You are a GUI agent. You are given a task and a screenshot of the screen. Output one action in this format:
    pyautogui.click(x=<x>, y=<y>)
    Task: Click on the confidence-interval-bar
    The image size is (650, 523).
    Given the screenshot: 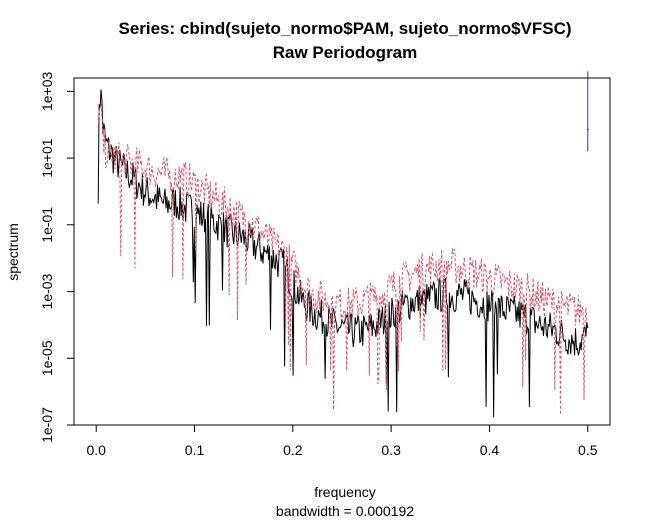 What is the action you would take?
    pyautogui.click(x=587, y=111)
    